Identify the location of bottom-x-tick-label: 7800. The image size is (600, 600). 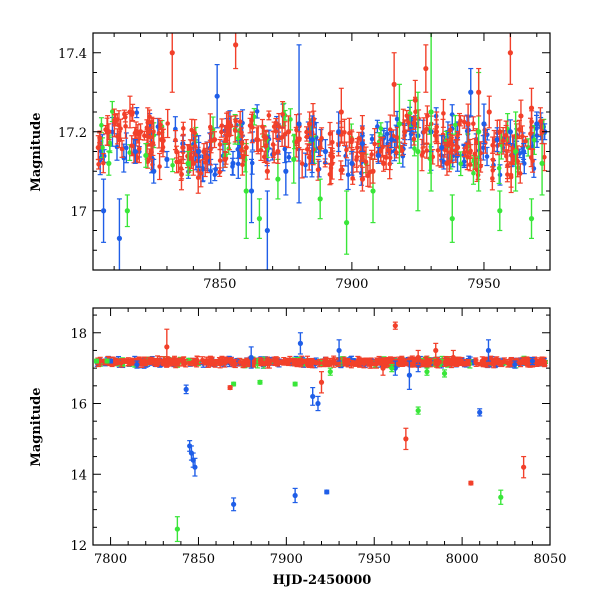
(110, 559).